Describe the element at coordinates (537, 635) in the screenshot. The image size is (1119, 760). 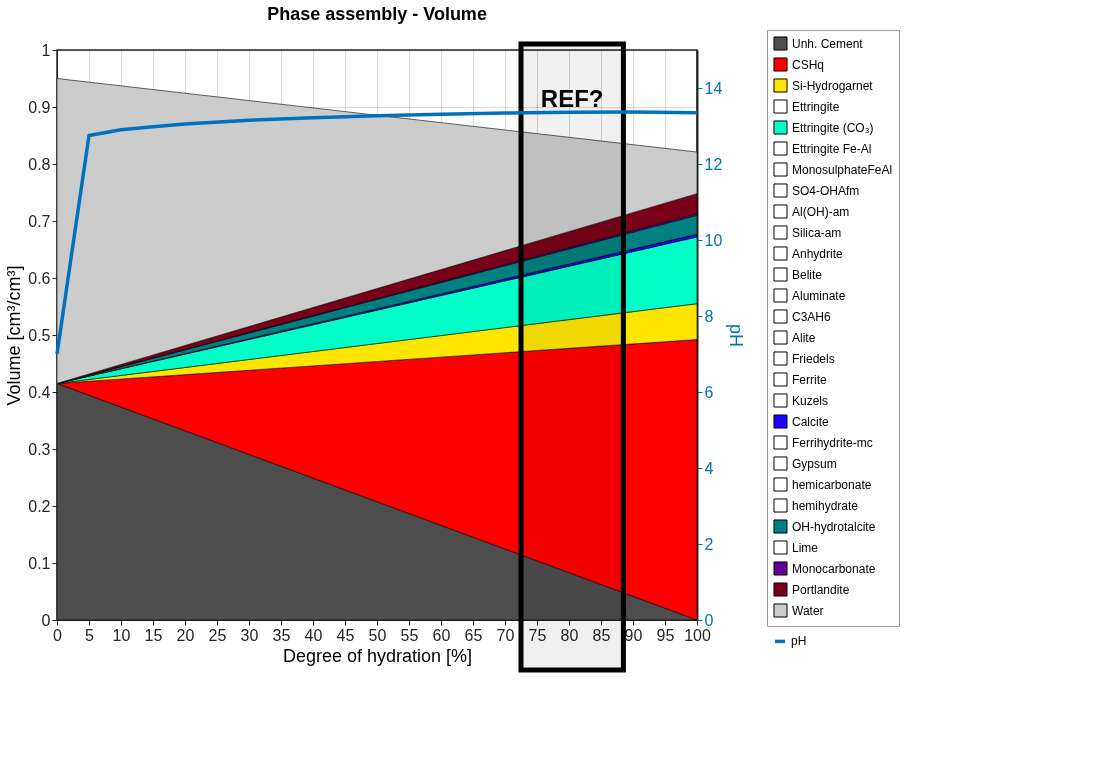
I see `x-tick-label: 75` at that location.